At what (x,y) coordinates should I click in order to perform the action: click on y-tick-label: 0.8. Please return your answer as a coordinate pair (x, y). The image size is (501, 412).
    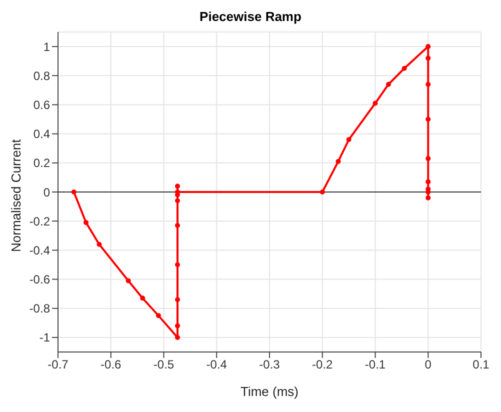
    Looking at the image, I should click on (41, 75).